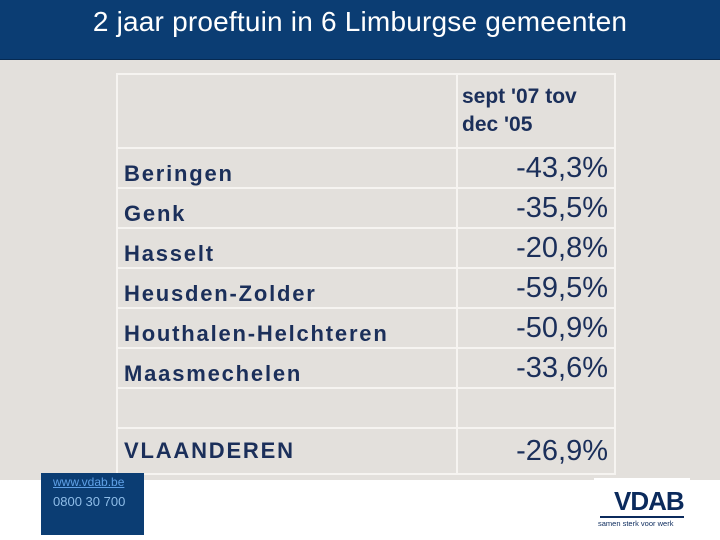 The height and width of the screenshot is (540, 720). What do you see at coordinates (536, 168) in the screenshot?
I see `change-value: -43,3%` at bounding box center [536, 168].